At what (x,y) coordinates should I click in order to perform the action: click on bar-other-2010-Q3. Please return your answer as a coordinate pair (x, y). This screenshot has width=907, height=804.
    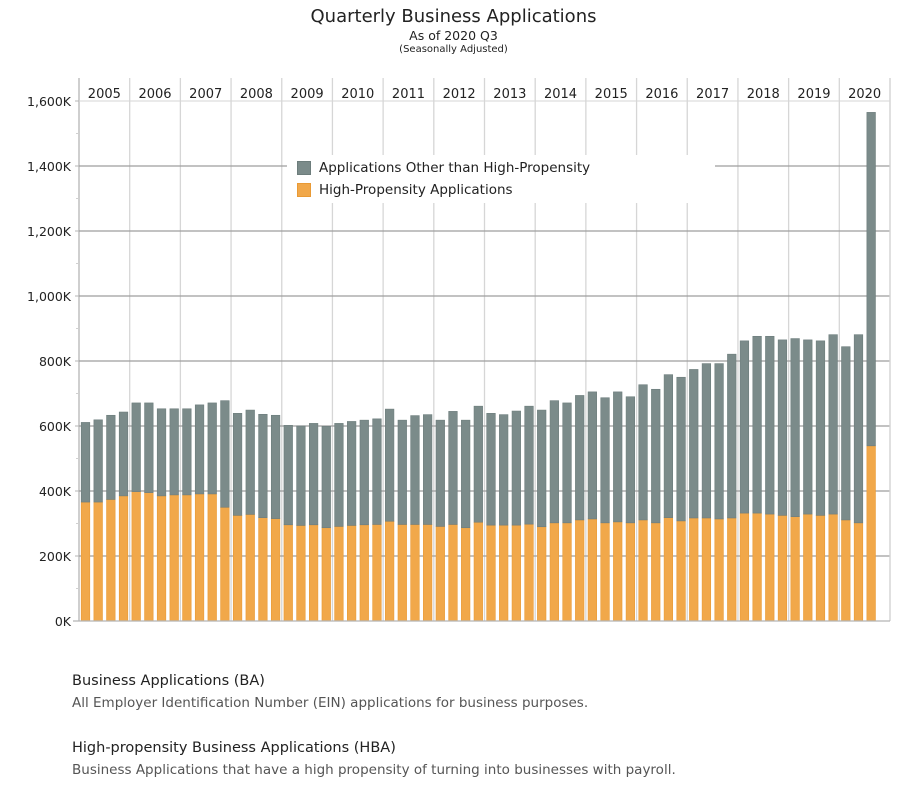
    Looking at the image, I should click on (364, 472).